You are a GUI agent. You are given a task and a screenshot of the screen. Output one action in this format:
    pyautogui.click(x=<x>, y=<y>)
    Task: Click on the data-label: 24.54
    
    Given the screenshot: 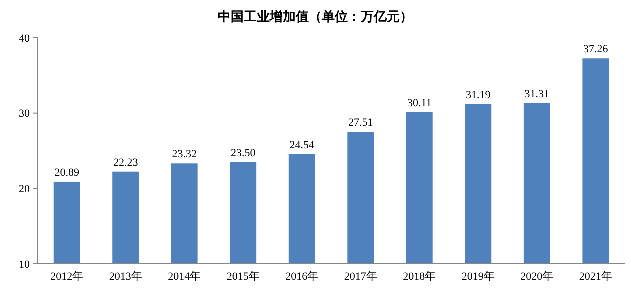 What is the action you would take?
    pyautogui.click(x=302, y=145)
    